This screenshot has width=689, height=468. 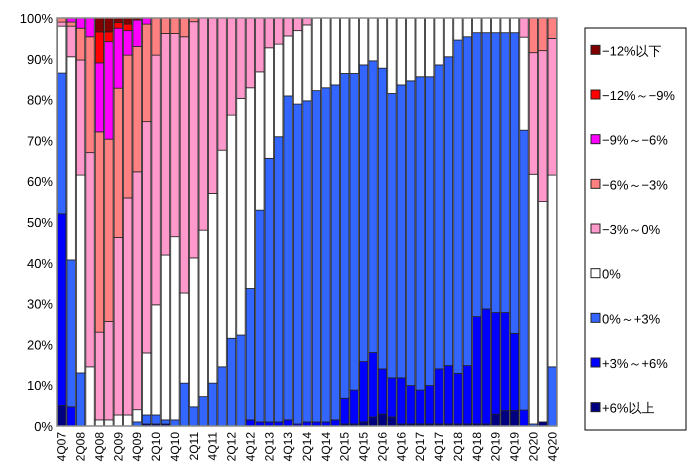 What do you see at coordinates (40, 222) in the screenshot?
I see `y-tick-label: 50%` at bounding box center [40, 222].